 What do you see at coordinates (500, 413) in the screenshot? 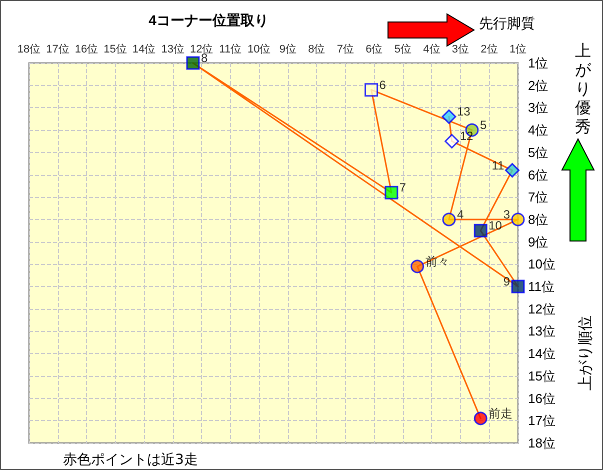
I see `annotation: 前走` at bounding box center [500, 413].